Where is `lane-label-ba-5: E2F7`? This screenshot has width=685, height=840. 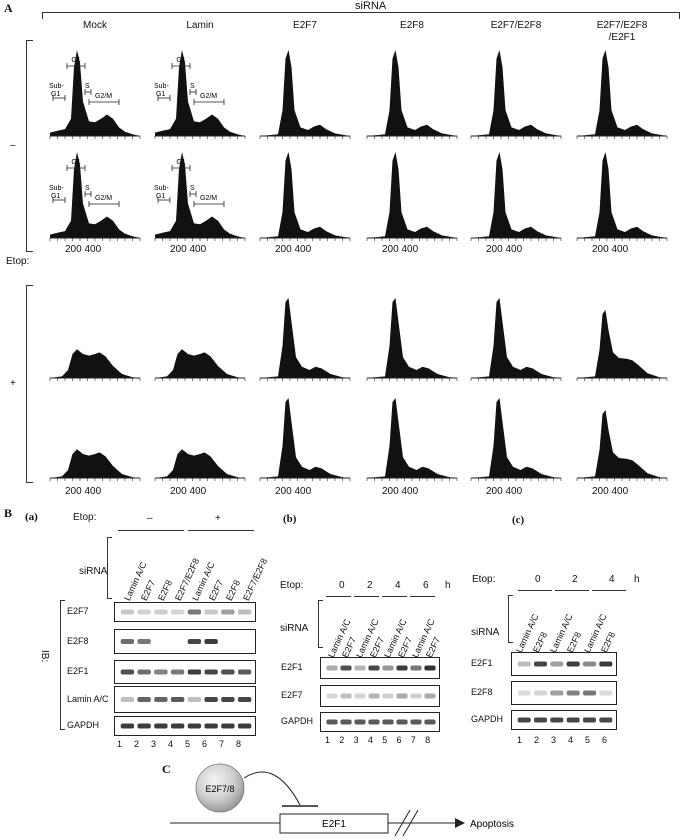
lane-label-ba-5: E2F7 is located at coordinates (216, 590).